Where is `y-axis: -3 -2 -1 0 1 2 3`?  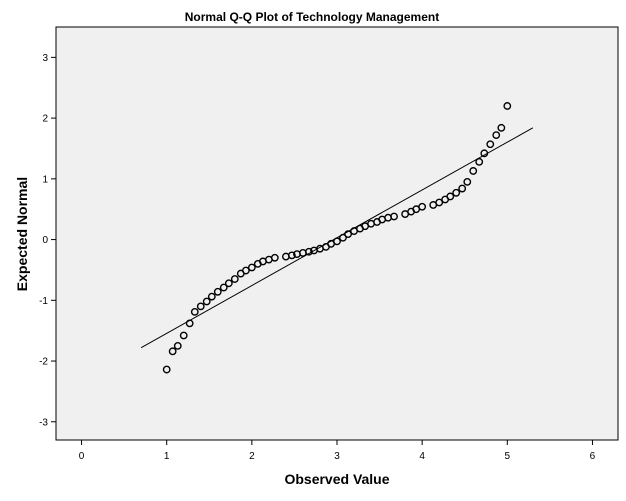
y-axis: -3 -2 -1 0 1 2 3 is located at coordinates (47, 240).